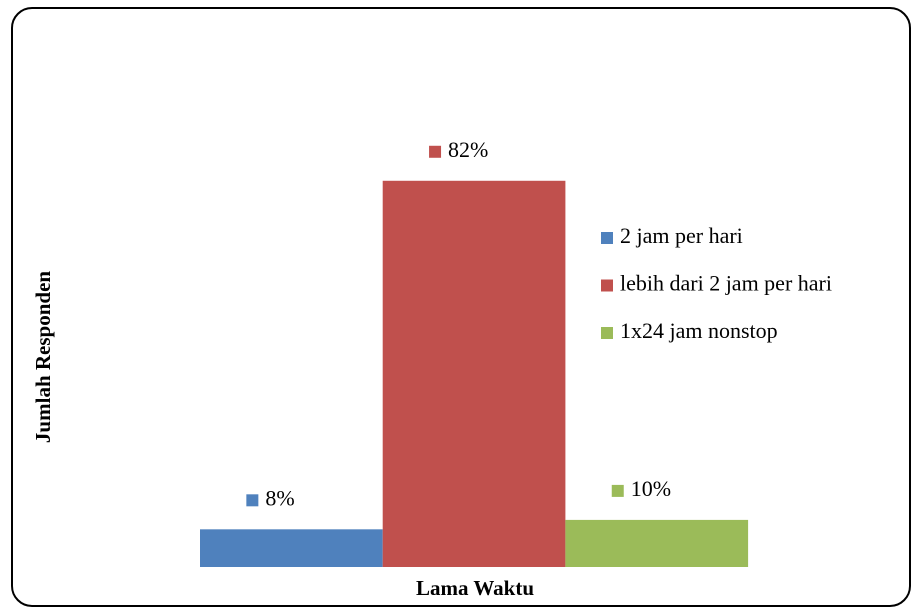 The image size is (913, 610). What do you see at coordinates (279, 497) in the screenshot?
I see `value-label: 8%` at bounding box center [279, 497].